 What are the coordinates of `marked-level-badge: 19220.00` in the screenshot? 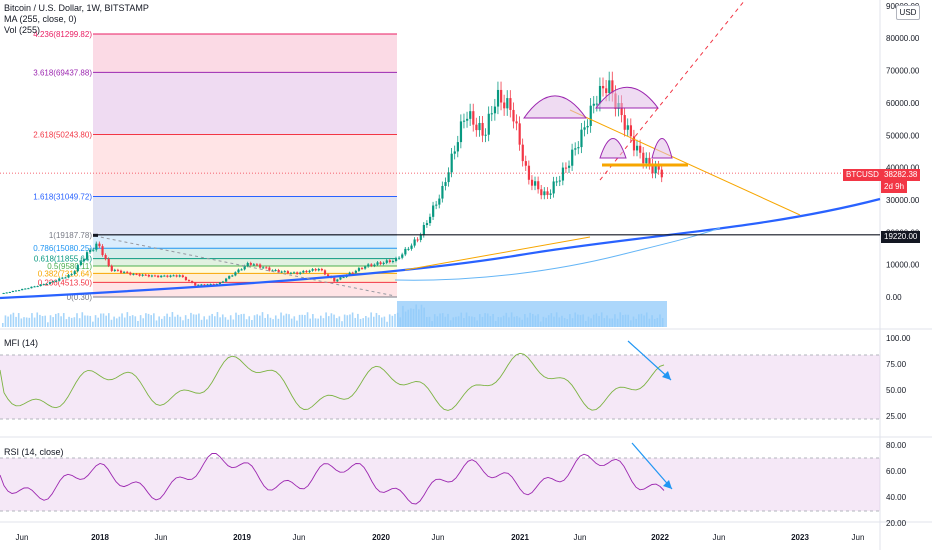 It's located at (901, 237).